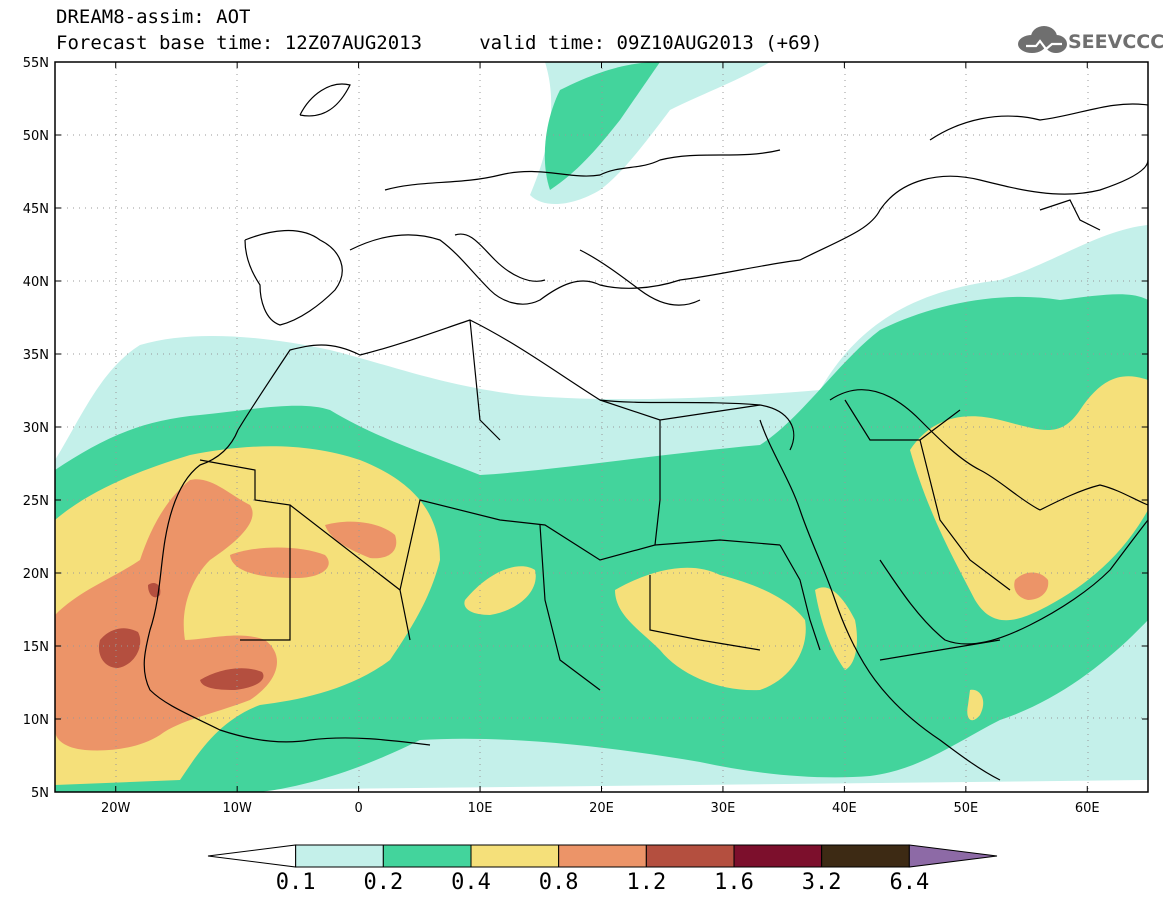 The image size is (1165, 905). I want to click on lon-tick-label: 20E, so click(601, 808).